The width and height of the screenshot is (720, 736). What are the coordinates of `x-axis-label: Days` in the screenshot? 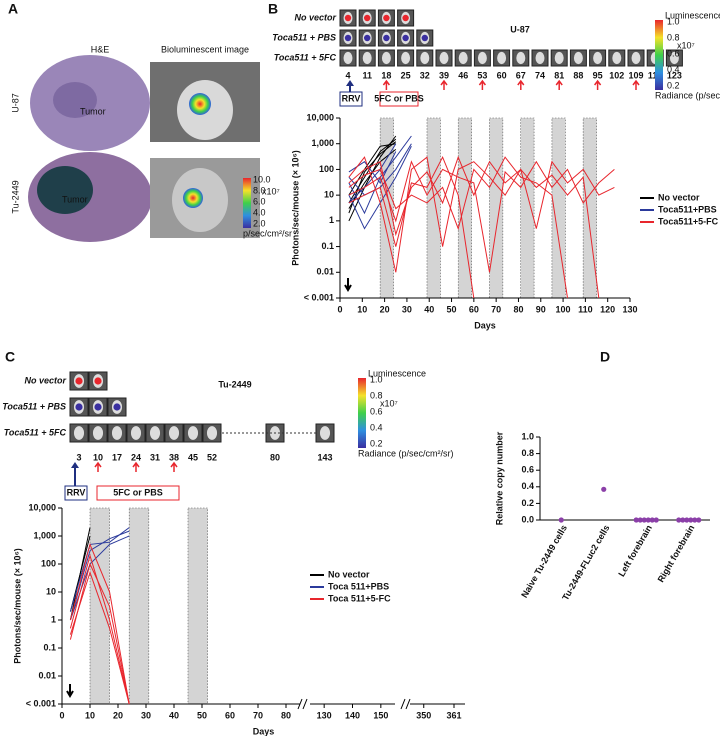 It's located at (264, 731).